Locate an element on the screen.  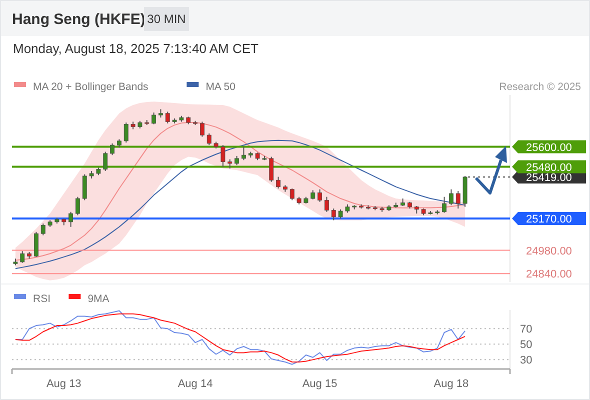
y-tick-label: 24840.00 is located at coordinates (549, 274).